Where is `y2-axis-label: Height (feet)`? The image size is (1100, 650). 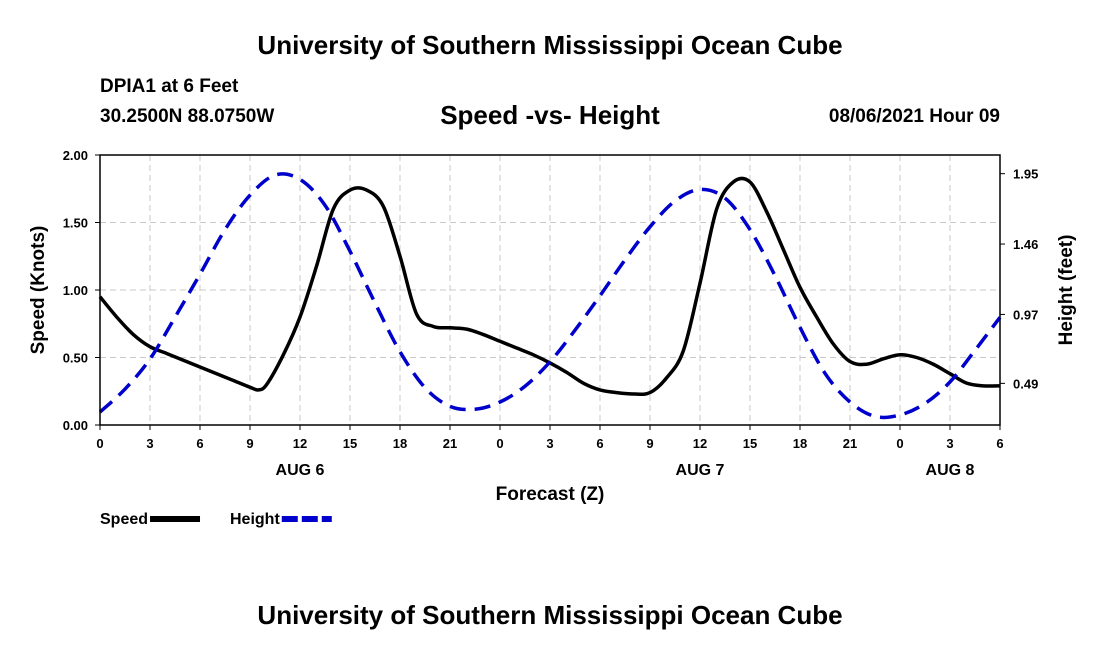 y2-axis-label: Height (feet) is located at coordinates (1066, 290).